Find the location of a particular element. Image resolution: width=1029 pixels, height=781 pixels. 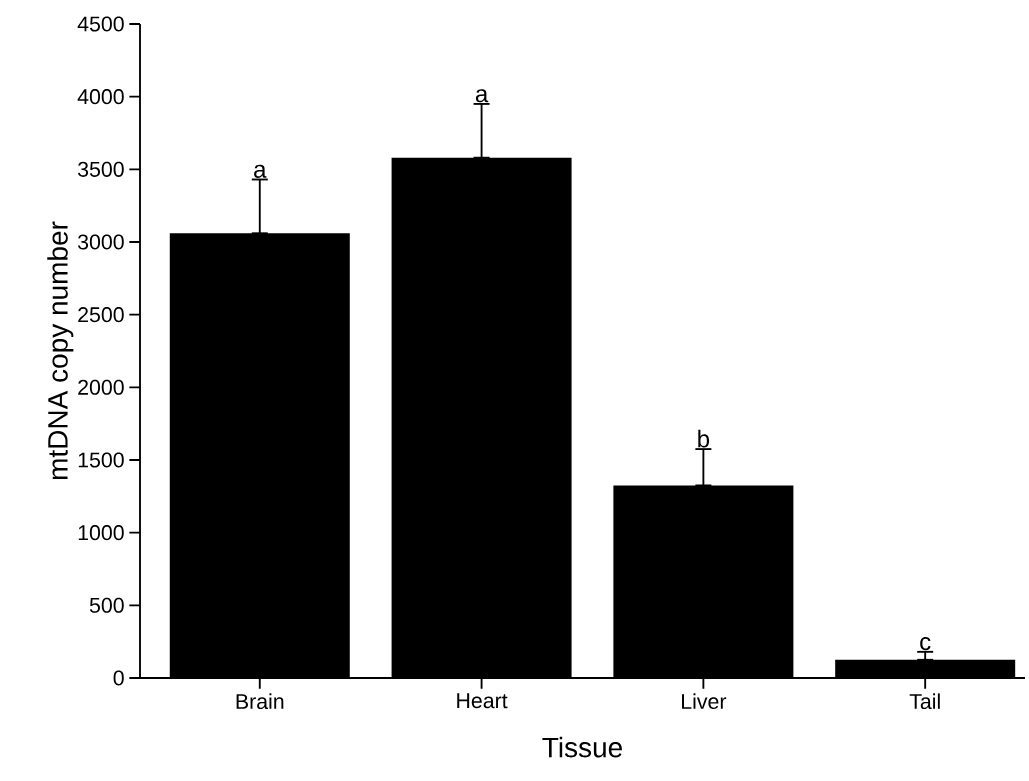

x-tick-label: Liver is located at coordinates (704, 701).